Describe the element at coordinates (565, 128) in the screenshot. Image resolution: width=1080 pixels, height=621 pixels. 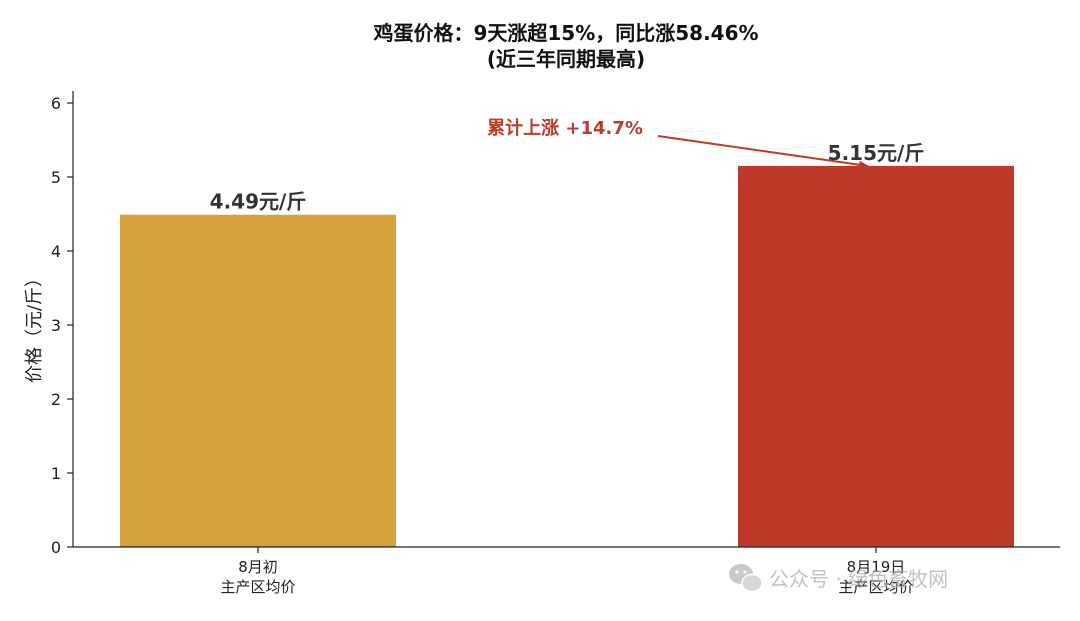
I see `annotation-text: 累计上涨 +14.7%` at that location.